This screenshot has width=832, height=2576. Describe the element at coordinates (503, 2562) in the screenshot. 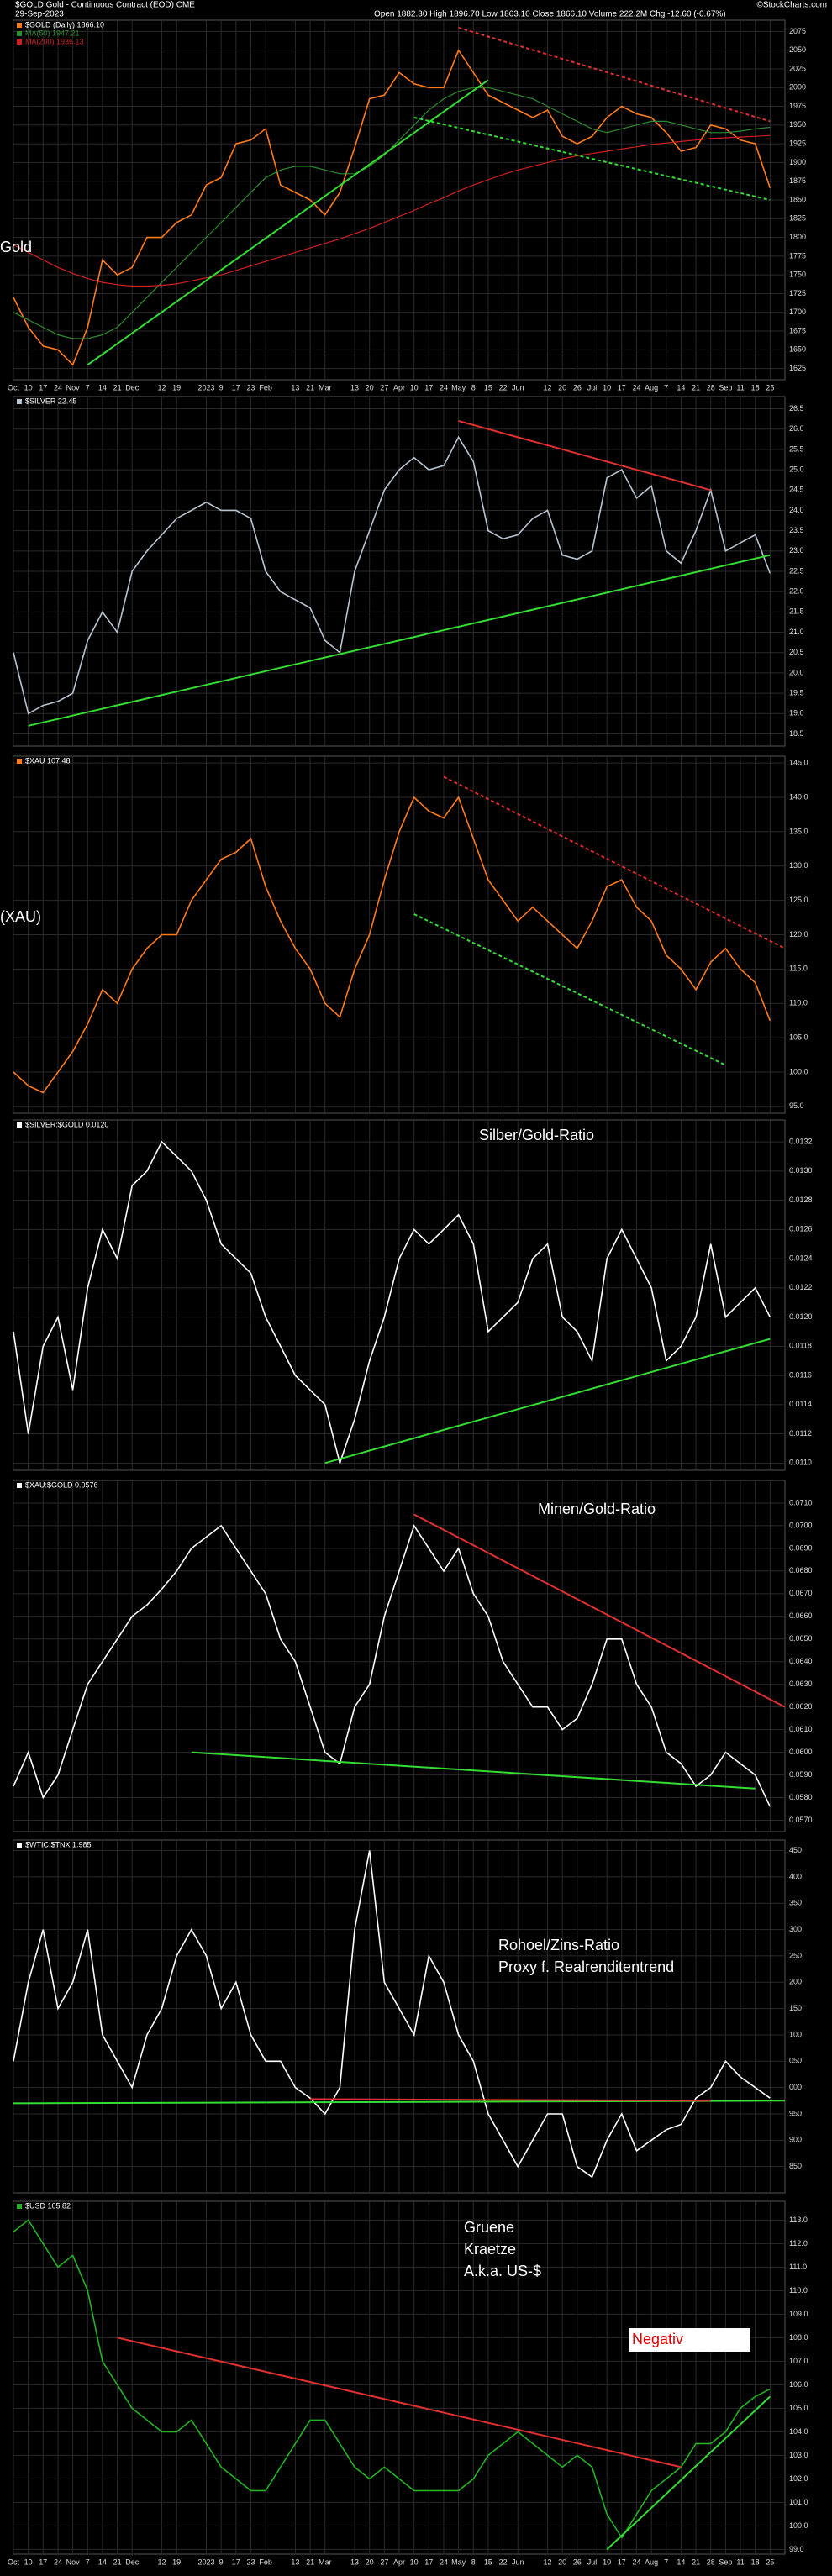

I see `x-tick-label: 22` at that location.